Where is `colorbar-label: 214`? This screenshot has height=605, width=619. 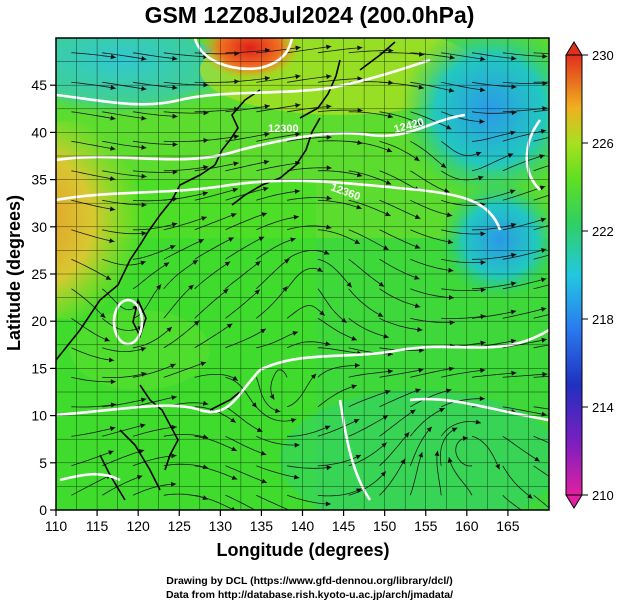
colorbar-label: 214 is located at coordinates (603, 407).